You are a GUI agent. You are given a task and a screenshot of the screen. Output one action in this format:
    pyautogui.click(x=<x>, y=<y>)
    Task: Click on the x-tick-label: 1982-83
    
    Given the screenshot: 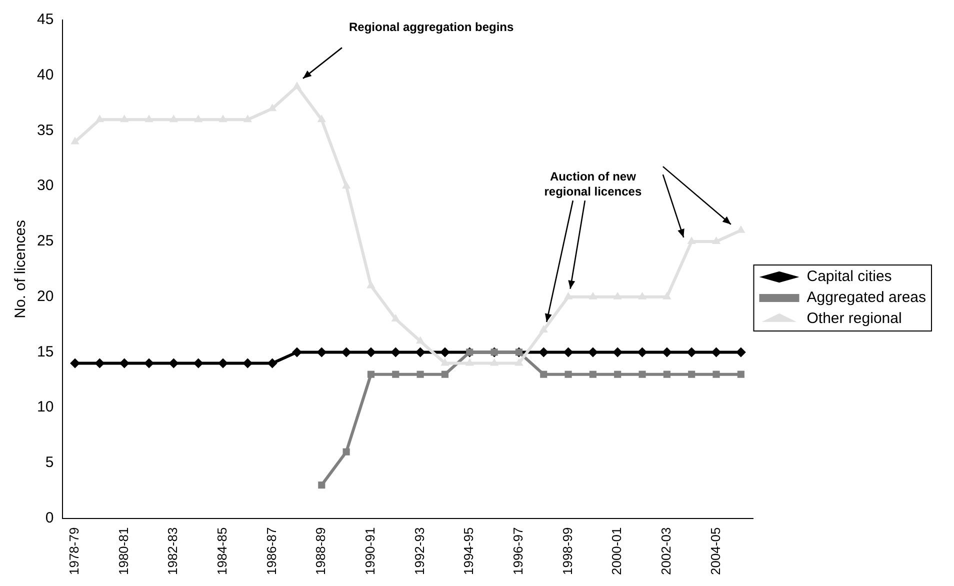 What is the action you would take?
    pyautogui.click(x=172, y=551)
    